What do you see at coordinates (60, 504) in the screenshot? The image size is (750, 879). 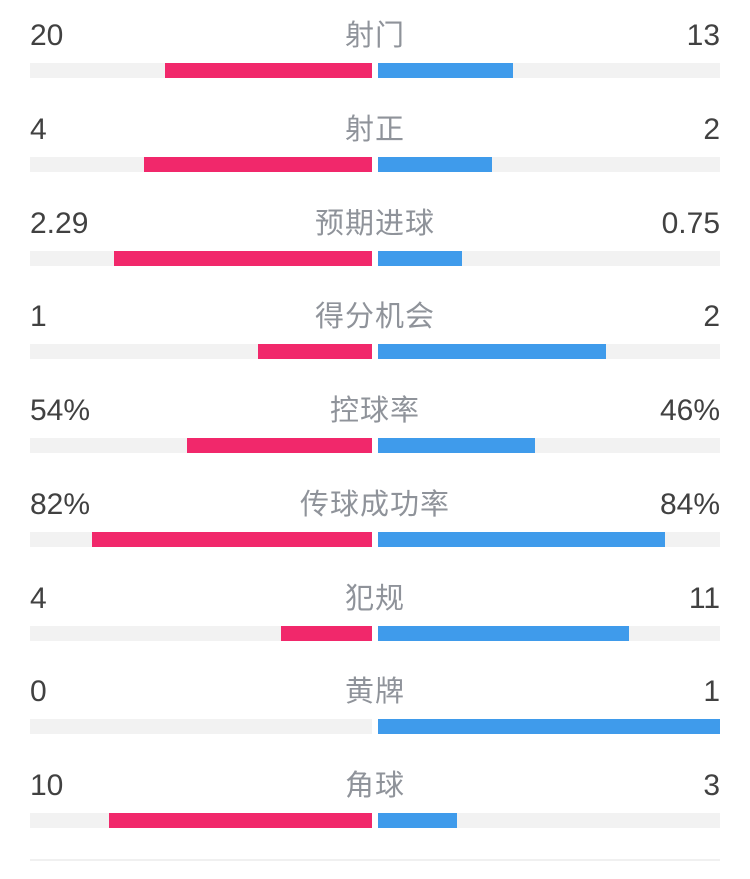 I see `home-value: 82%` at bounding box center [60, 504].